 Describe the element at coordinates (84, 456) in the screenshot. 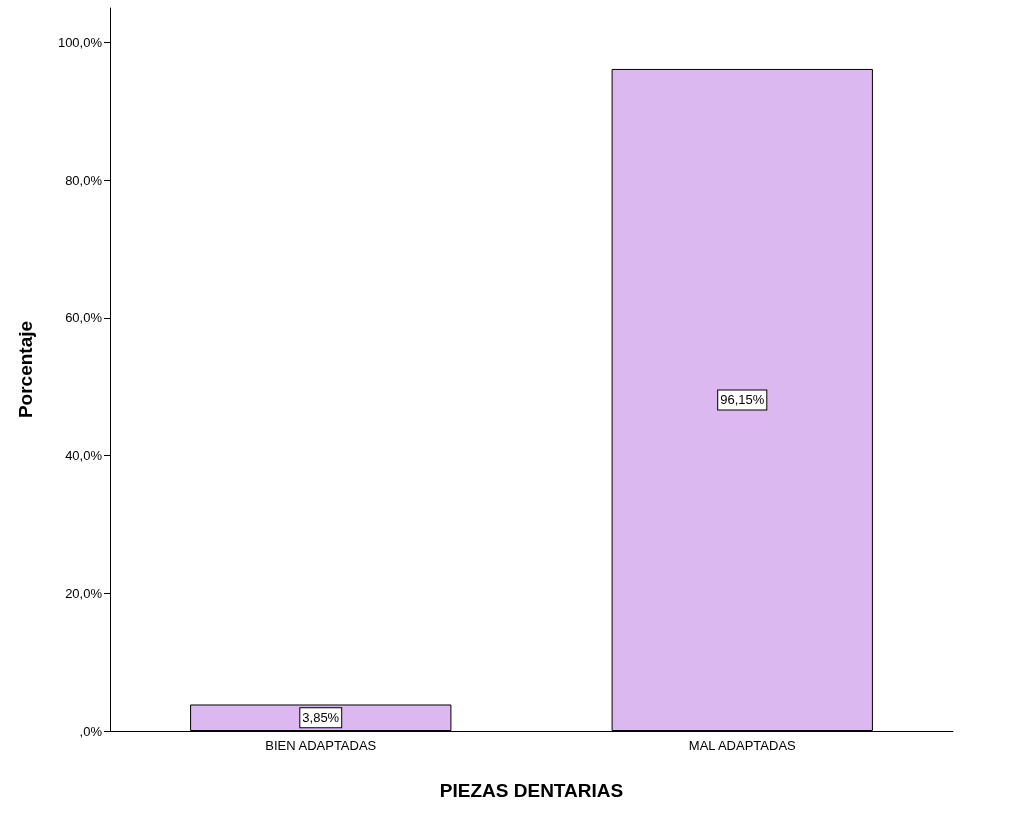

I see `y-tick-label: 40,0%` at that location.